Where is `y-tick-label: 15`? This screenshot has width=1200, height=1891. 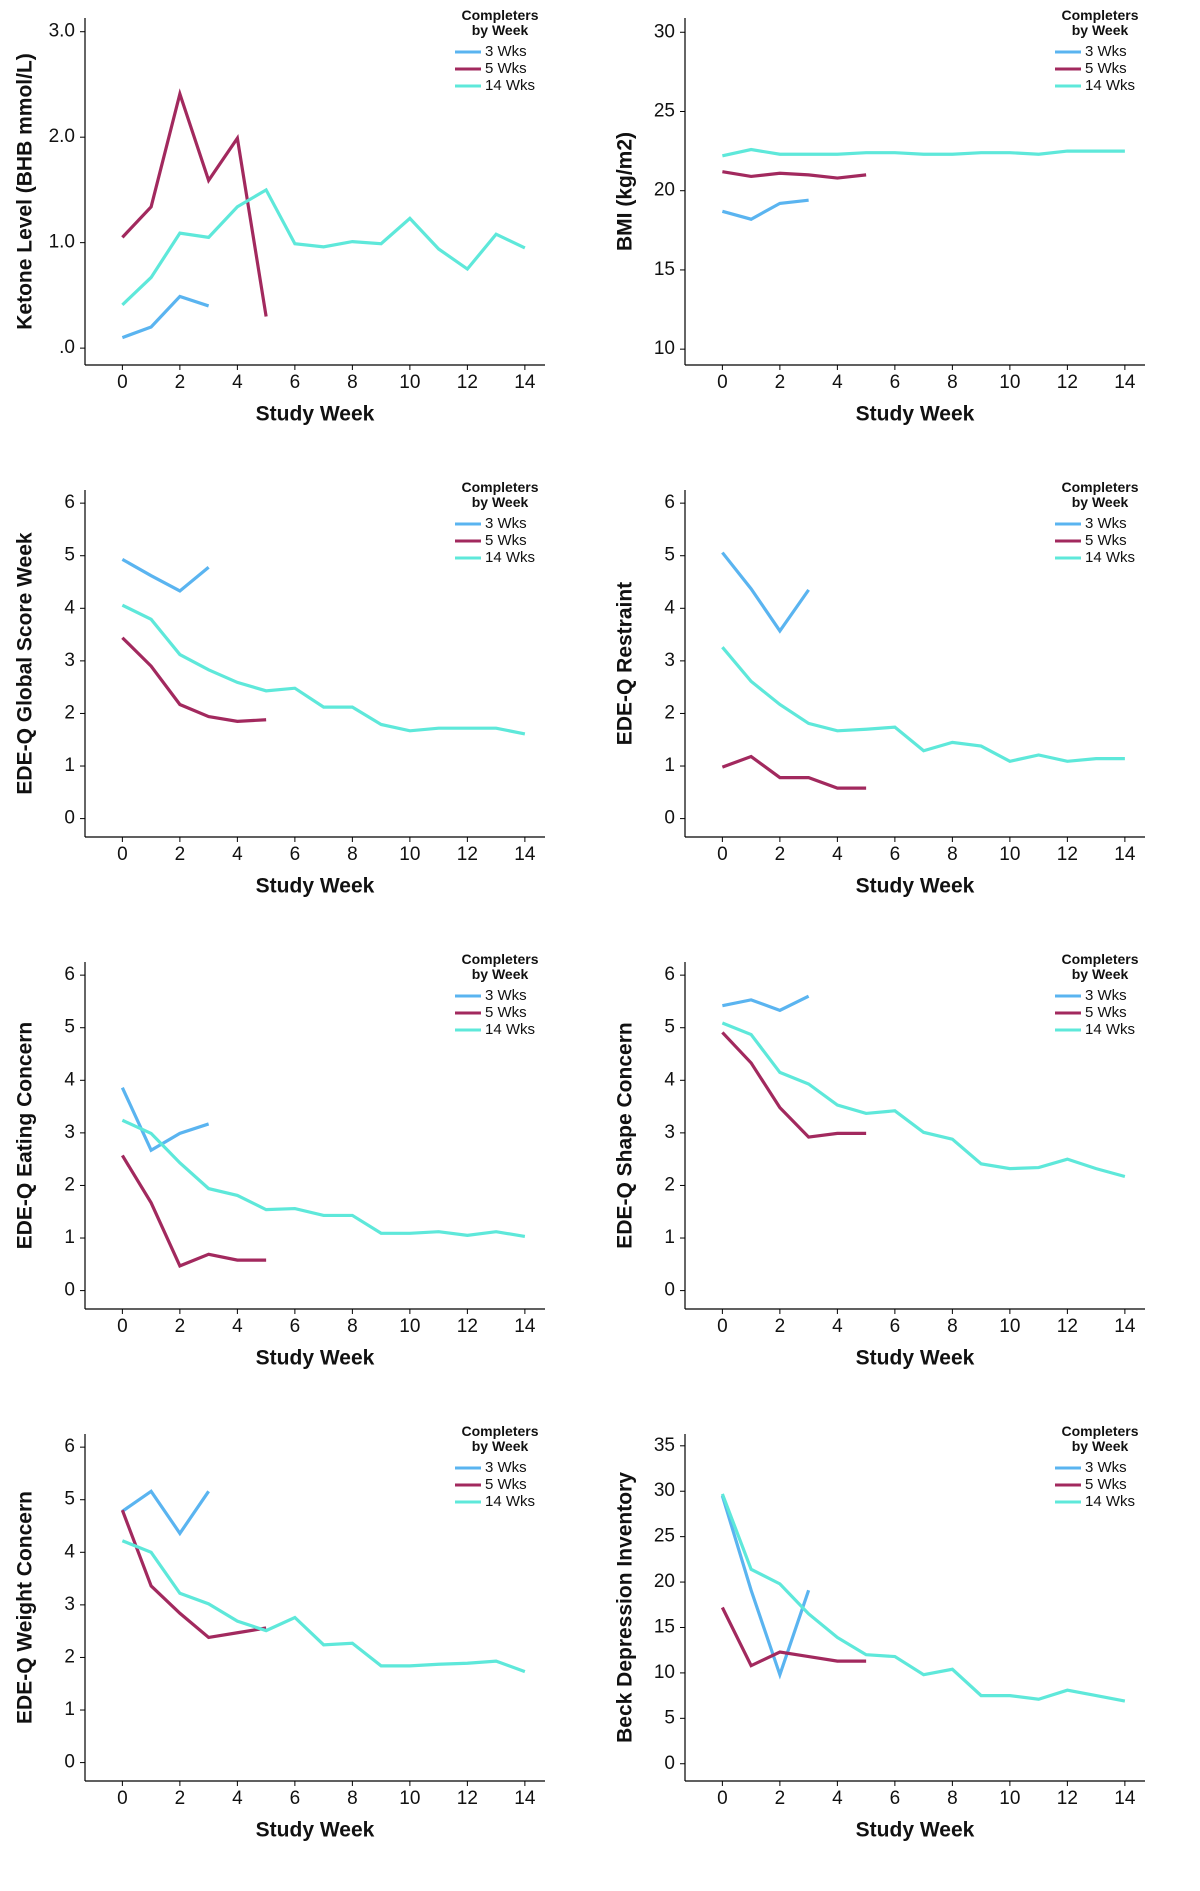
y-tick-label: 15 is located at coordinates (664, 269).